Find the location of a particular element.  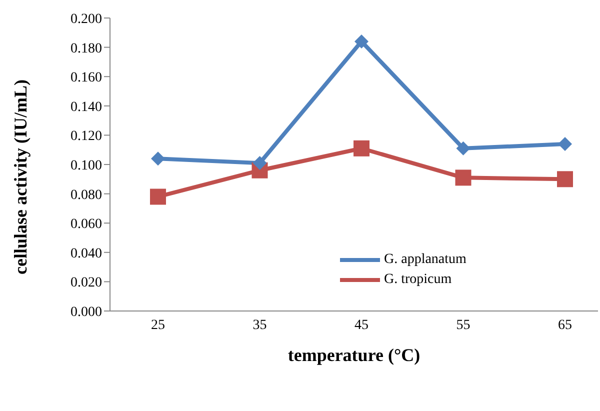

legend-label: G. applanatum is located at coordinates (425, 260).